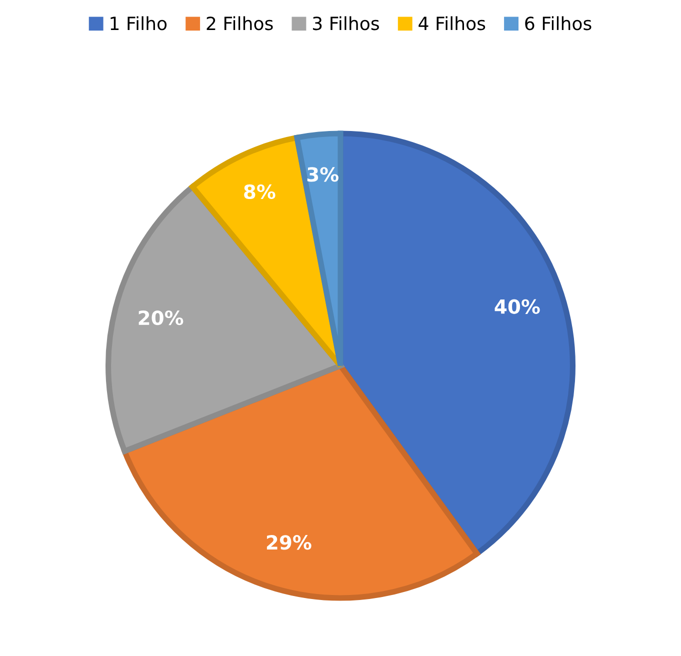  What do you see at coordinates (452, 23) in the screenshot?
I see `legend-label: 4 Filhos` at bounding box center [452, 23].